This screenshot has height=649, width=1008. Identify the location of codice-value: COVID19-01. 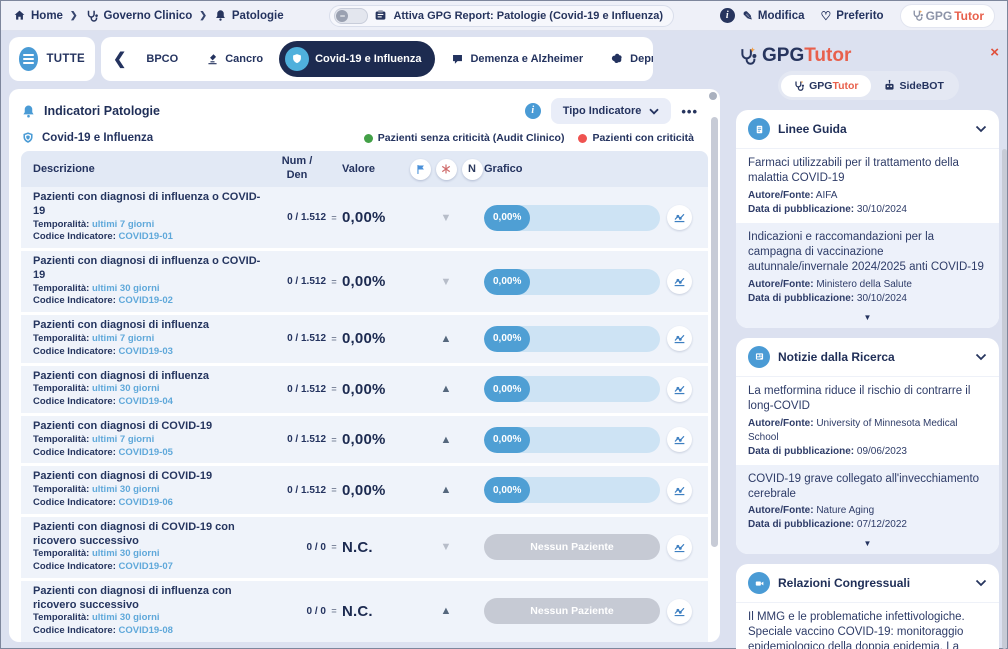
(145, 237).